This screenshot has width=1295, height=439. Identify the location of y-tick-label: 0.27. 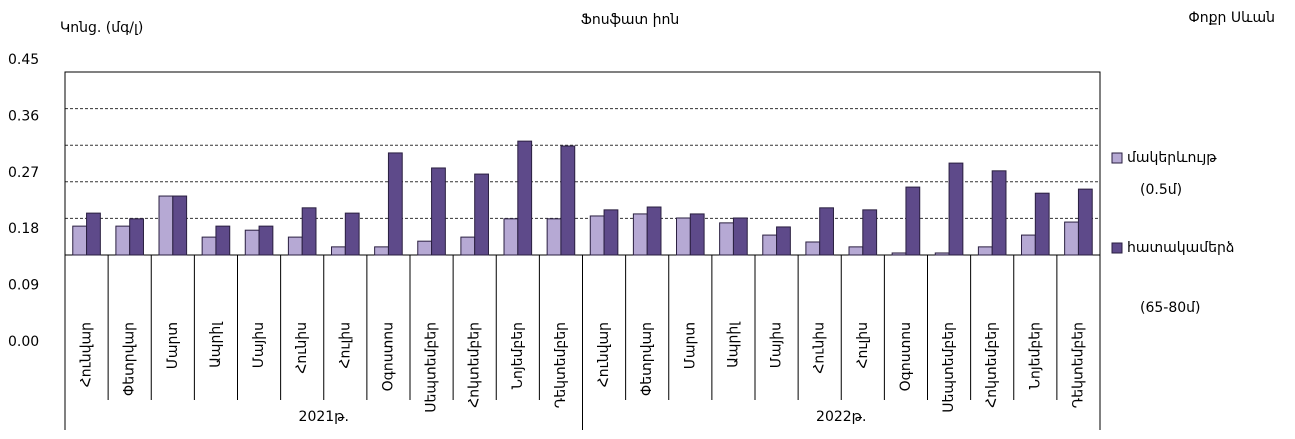
(23, 173).